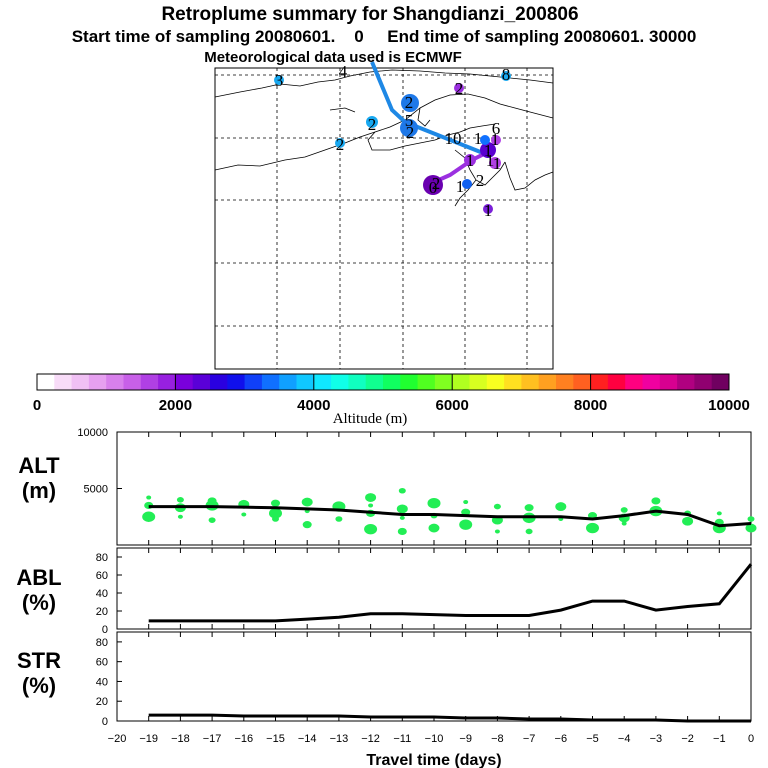 The image size is (768, 768). What do you see at coordinates (433, 187) in the screenshot?
I see `map-label: 0` at bounding box center [433, 187].